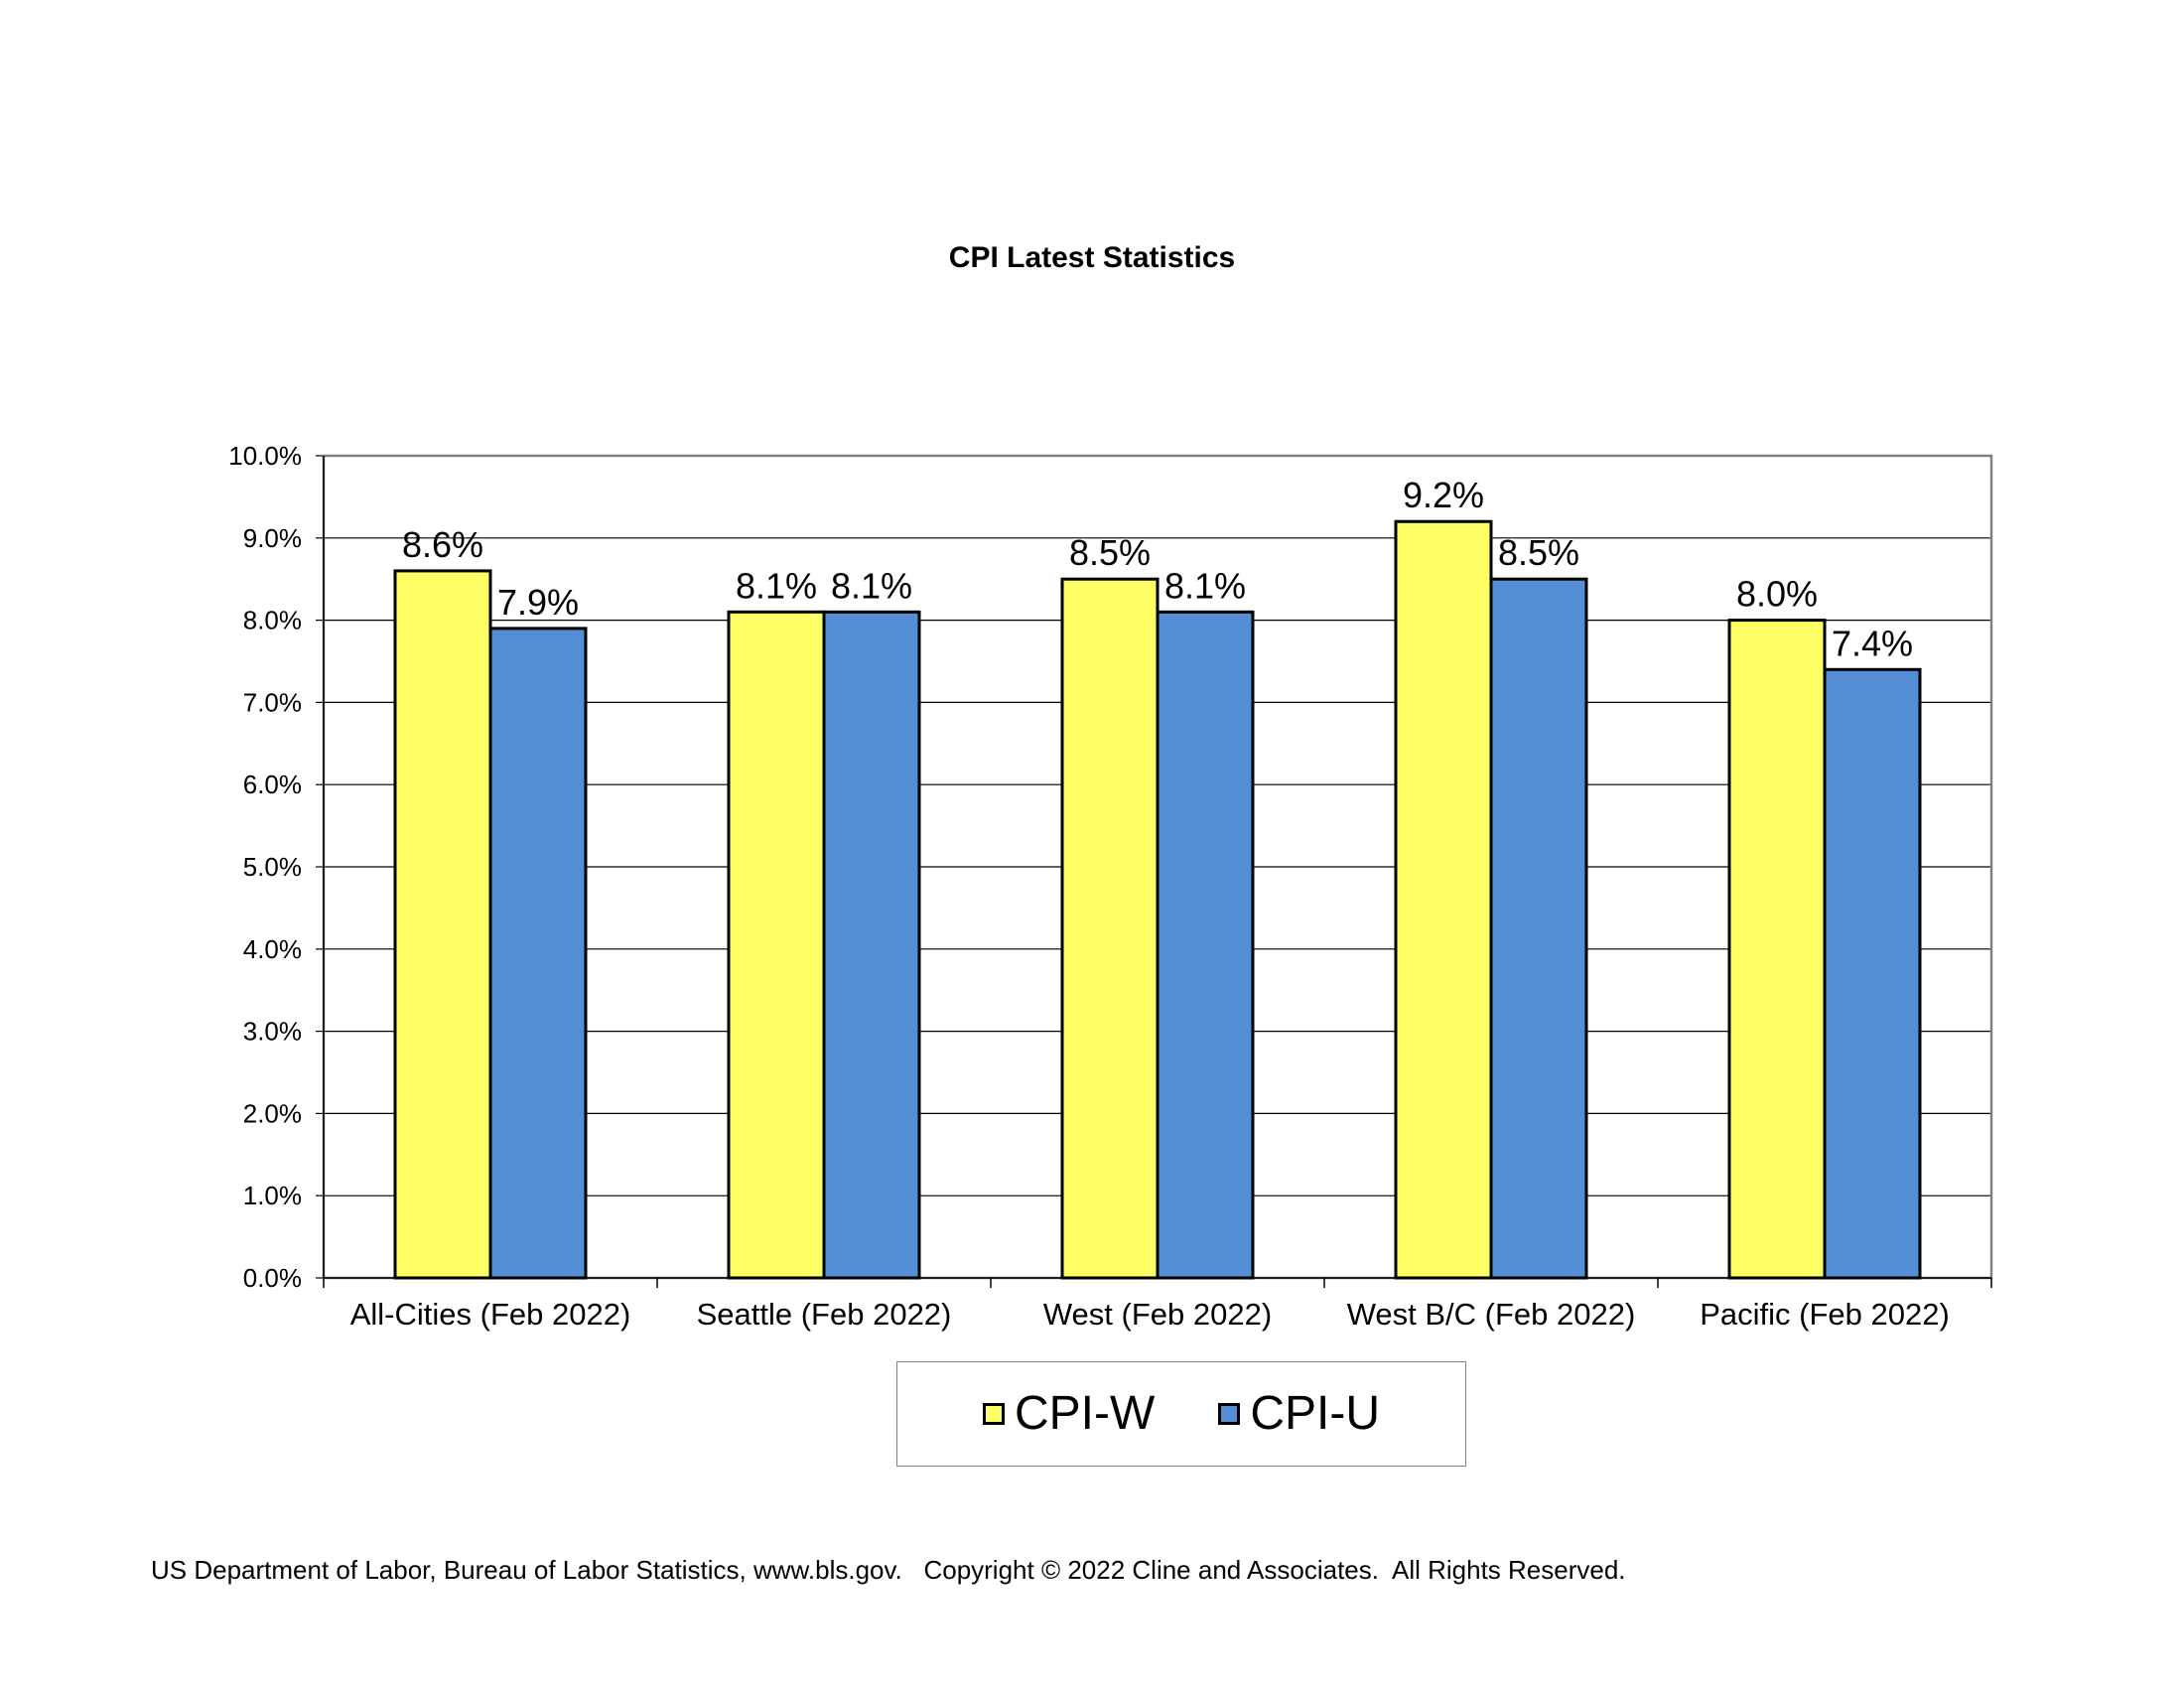  Describe the element at coordinates (1092, 257) in the screenshot. I see `chart-title: CPI Latest Statistics` at that location.